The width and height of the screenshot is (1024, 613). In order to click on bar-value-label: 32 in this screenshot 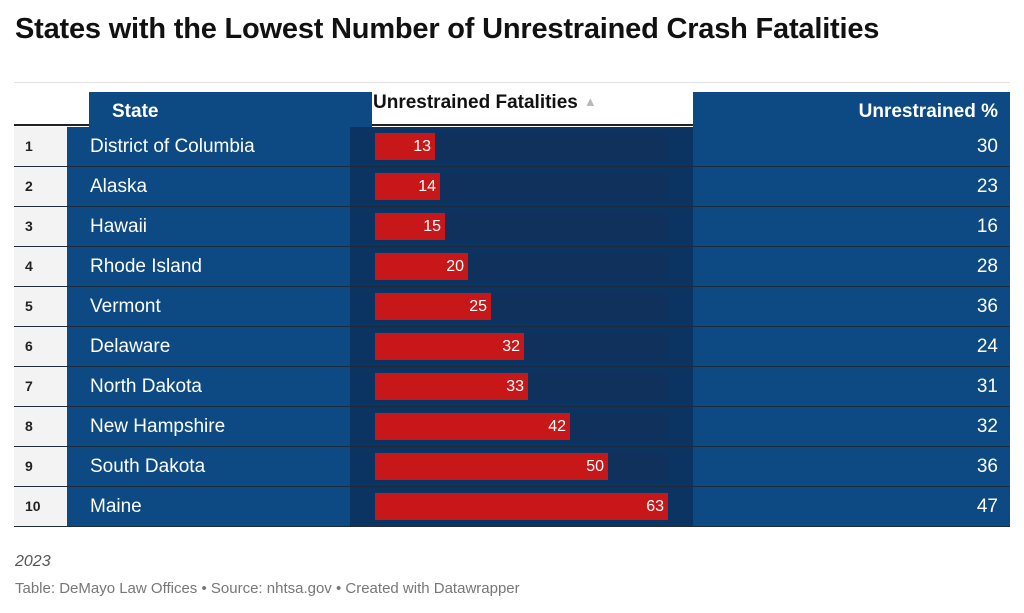, I will do `click(511, 346)`.